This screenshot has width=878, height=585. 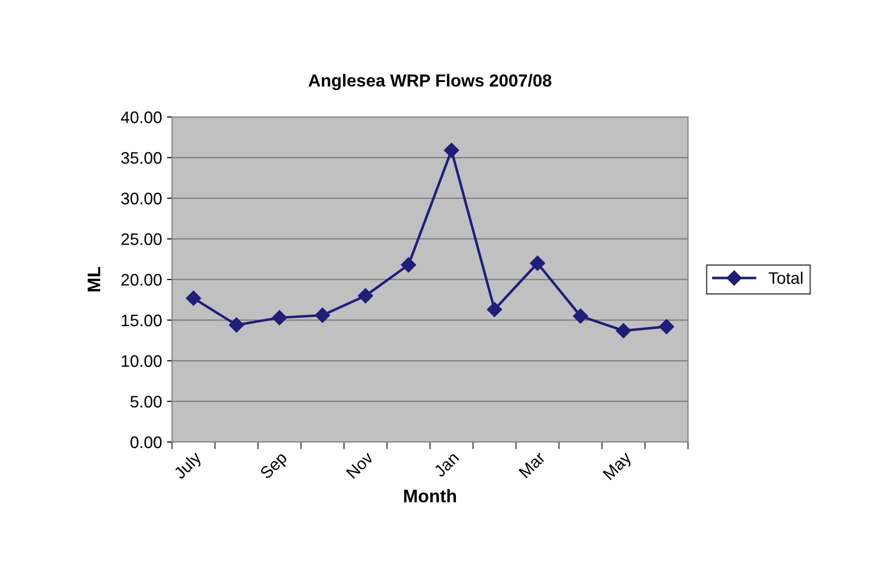 I want to click on x-axis-title: Month, so click(x=430, y=495).